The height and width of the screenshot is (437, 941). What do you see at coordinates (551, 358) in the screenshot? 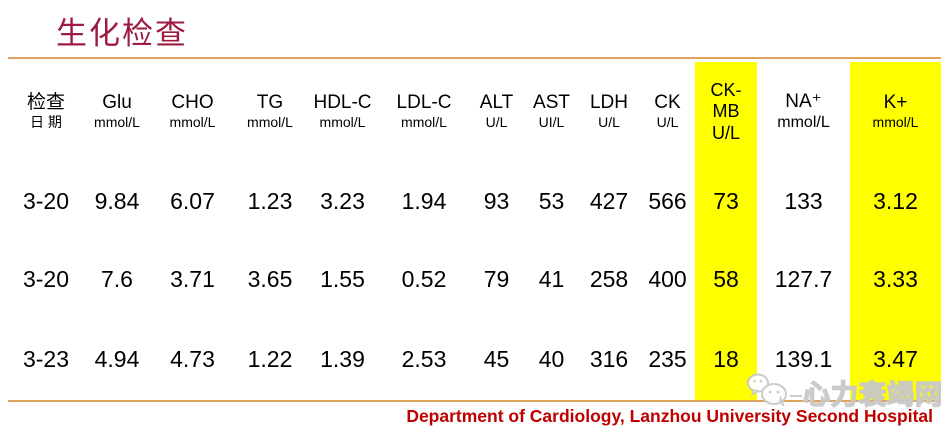
I see `cell-ast: 40` at bounding box center [551, 358].